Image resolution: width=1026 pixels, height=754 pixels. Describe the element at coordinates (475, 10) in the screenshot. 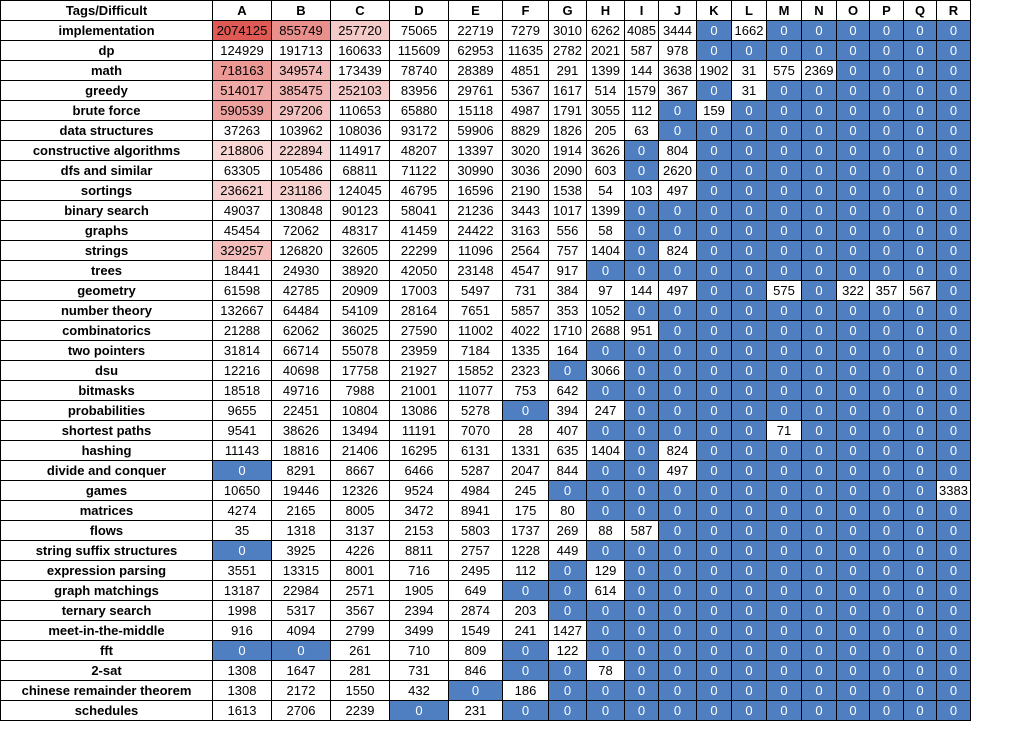

I see `column-header-e: E` at that location.